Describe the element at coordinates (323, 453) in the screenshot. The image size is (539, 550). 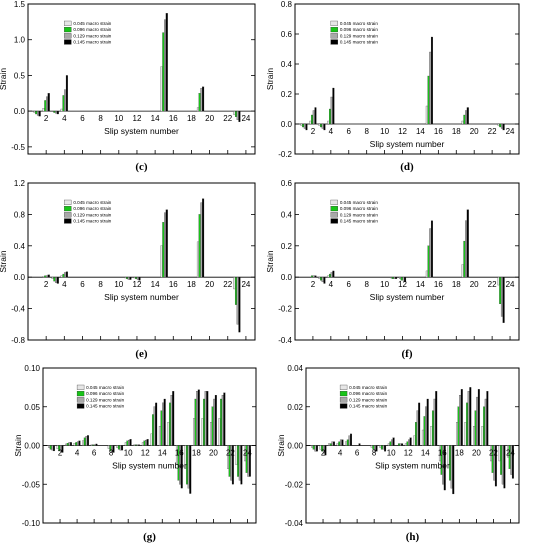
I see `x-tick-label: 2` at that location.